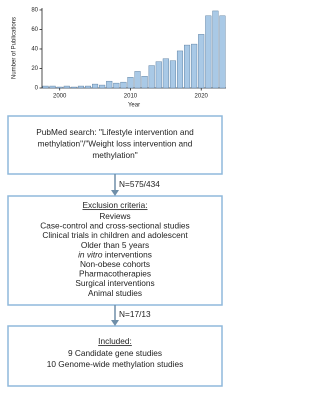 This screenshot has height=400, width=320. Describe the element at coordinates (34, 30) in the screenshot. I see `y-tick-label: 60` at that location.